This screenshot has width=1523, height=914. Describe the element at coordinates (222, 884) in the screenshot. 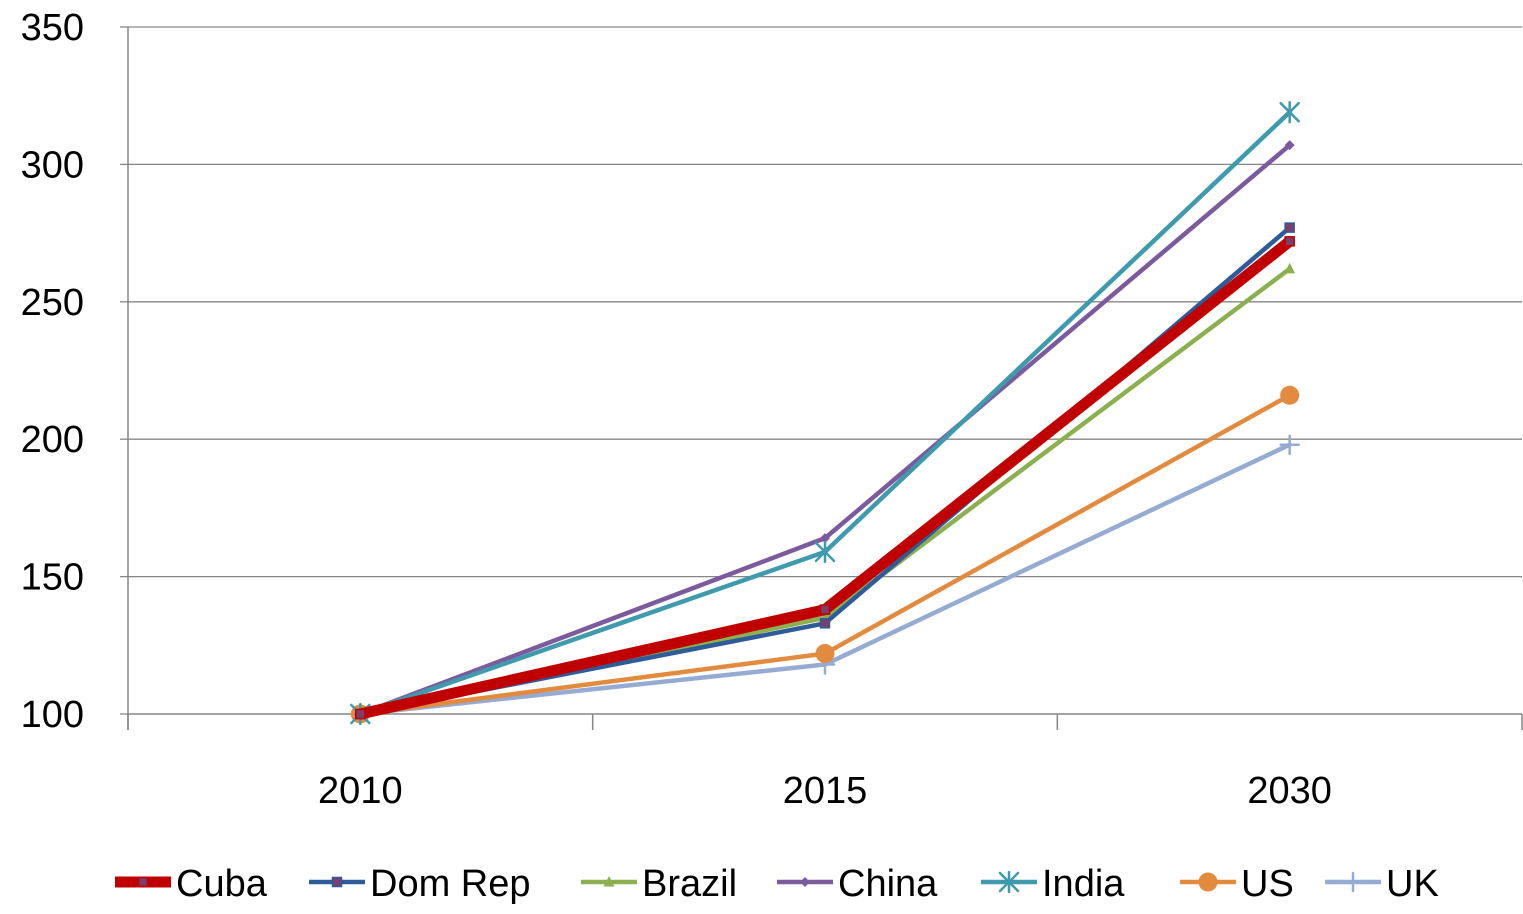

I see `legend-label: Cuba` at that location.